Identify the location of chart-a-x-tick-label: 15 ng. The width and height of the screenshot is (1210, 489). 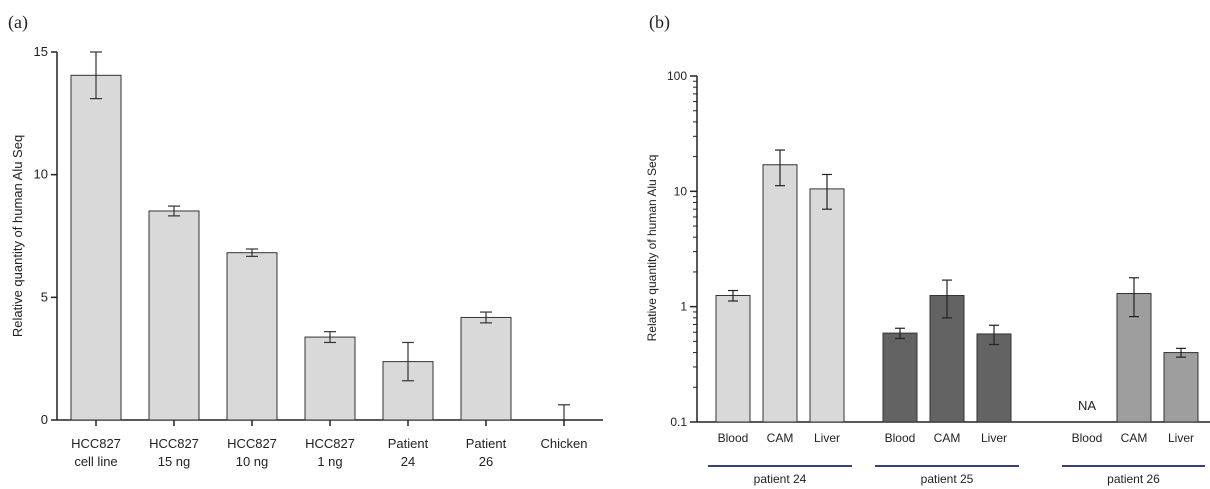
(174, 461).